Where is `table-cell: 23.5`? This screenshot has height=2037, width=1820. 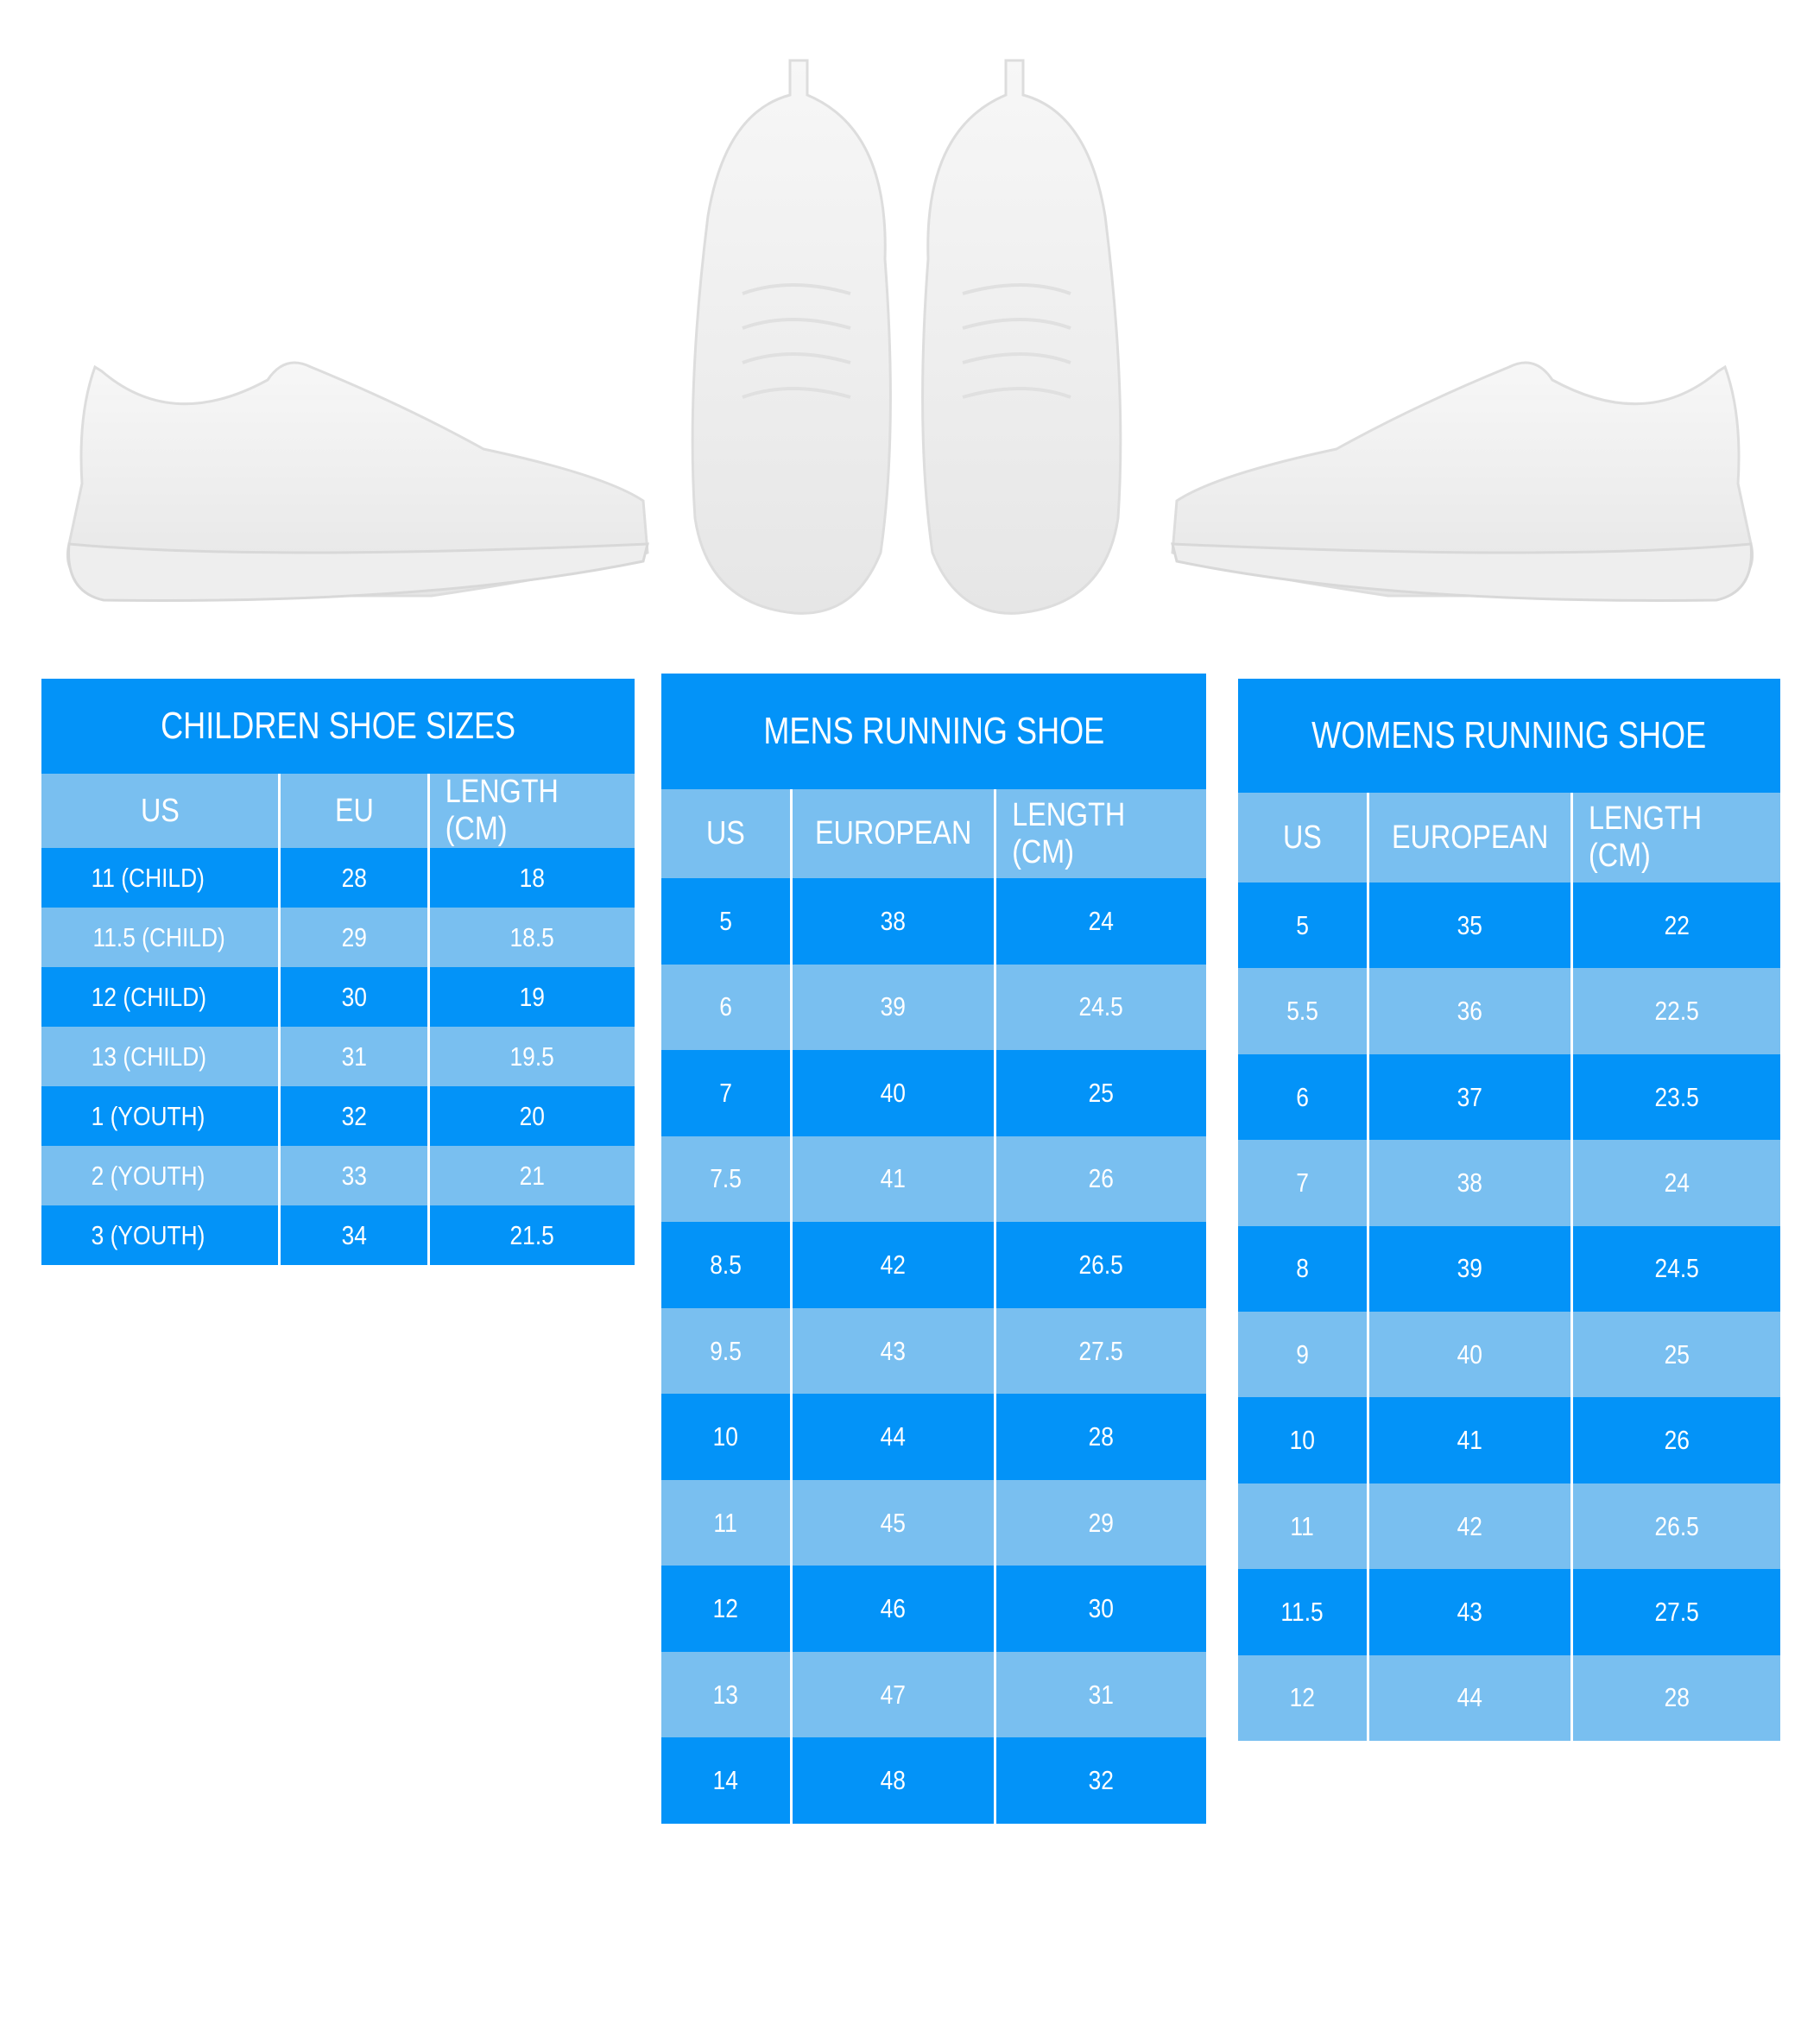
table-cell: 23.5 is located at coordinates (1675, 1097).